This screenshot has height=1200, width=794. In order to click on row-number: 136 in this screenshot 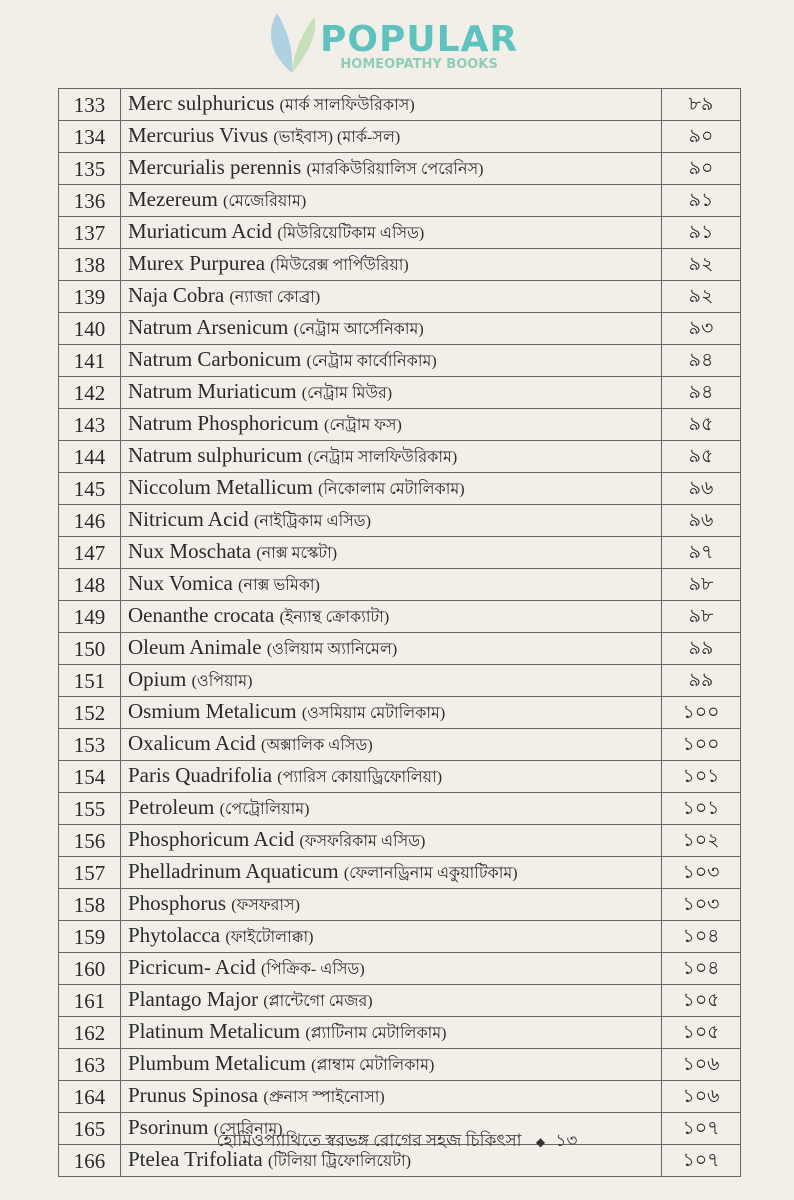, I will do `click(89, 200)`.